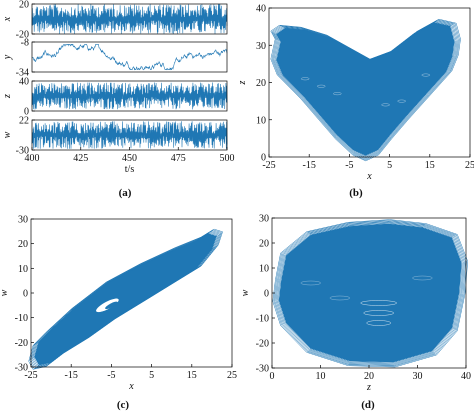 The image size is (474, 413). What do you see at coordinates (7, 19) in the screenshot?
I see `ylabel-x: x` at bounding box center [7, 19].